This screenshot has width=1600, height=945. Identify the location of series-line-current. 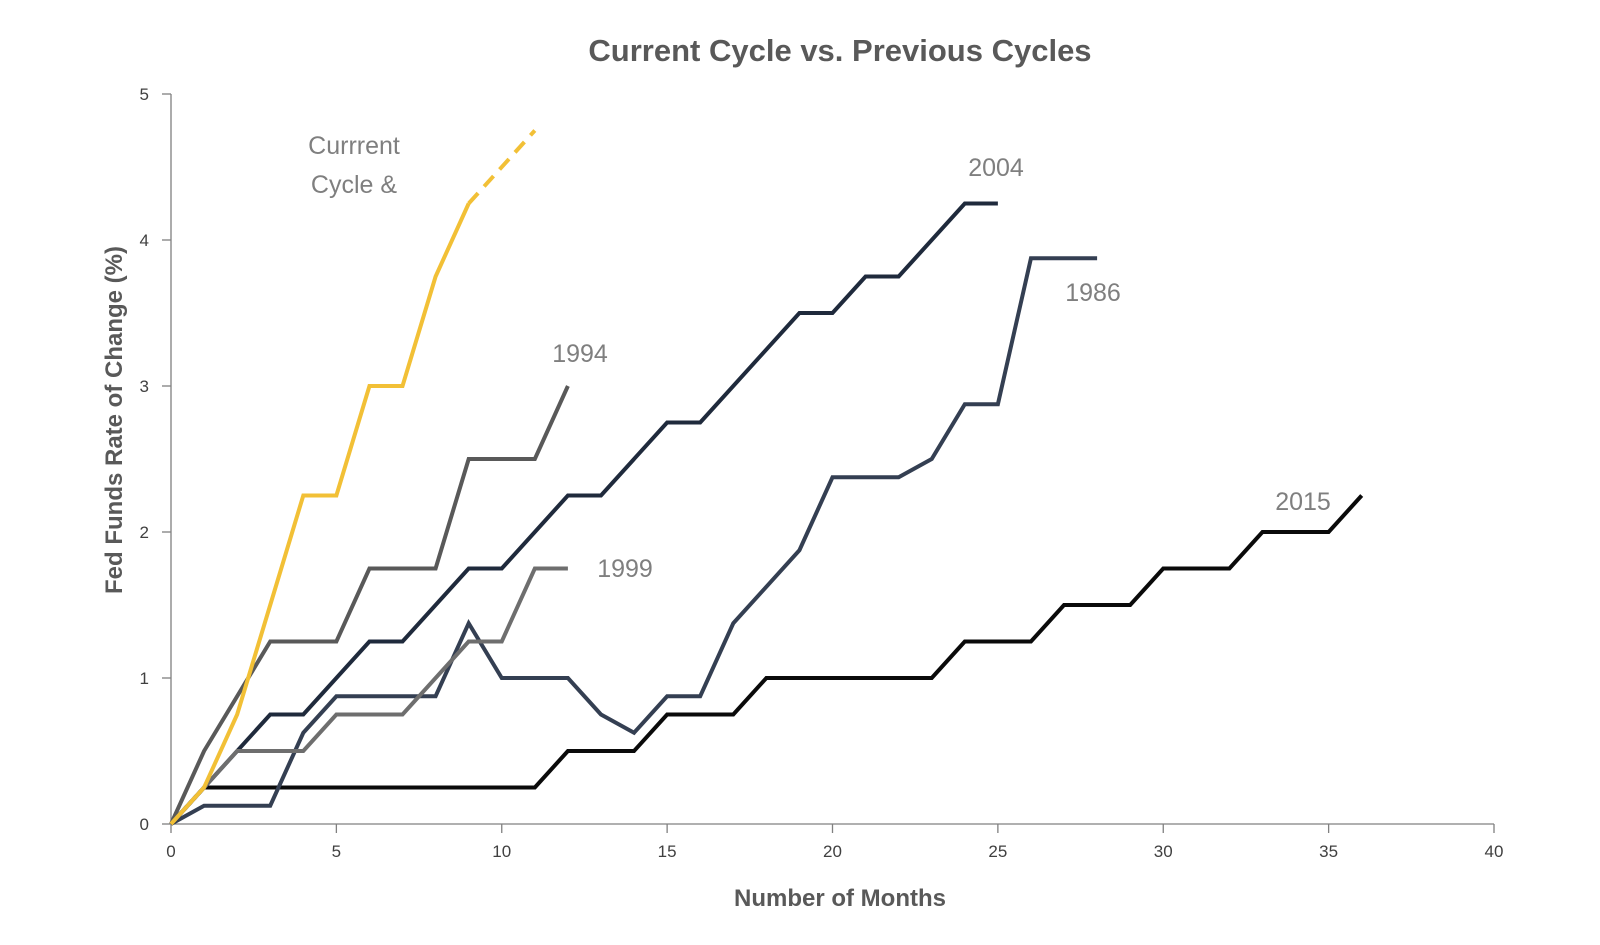
(320, 514).